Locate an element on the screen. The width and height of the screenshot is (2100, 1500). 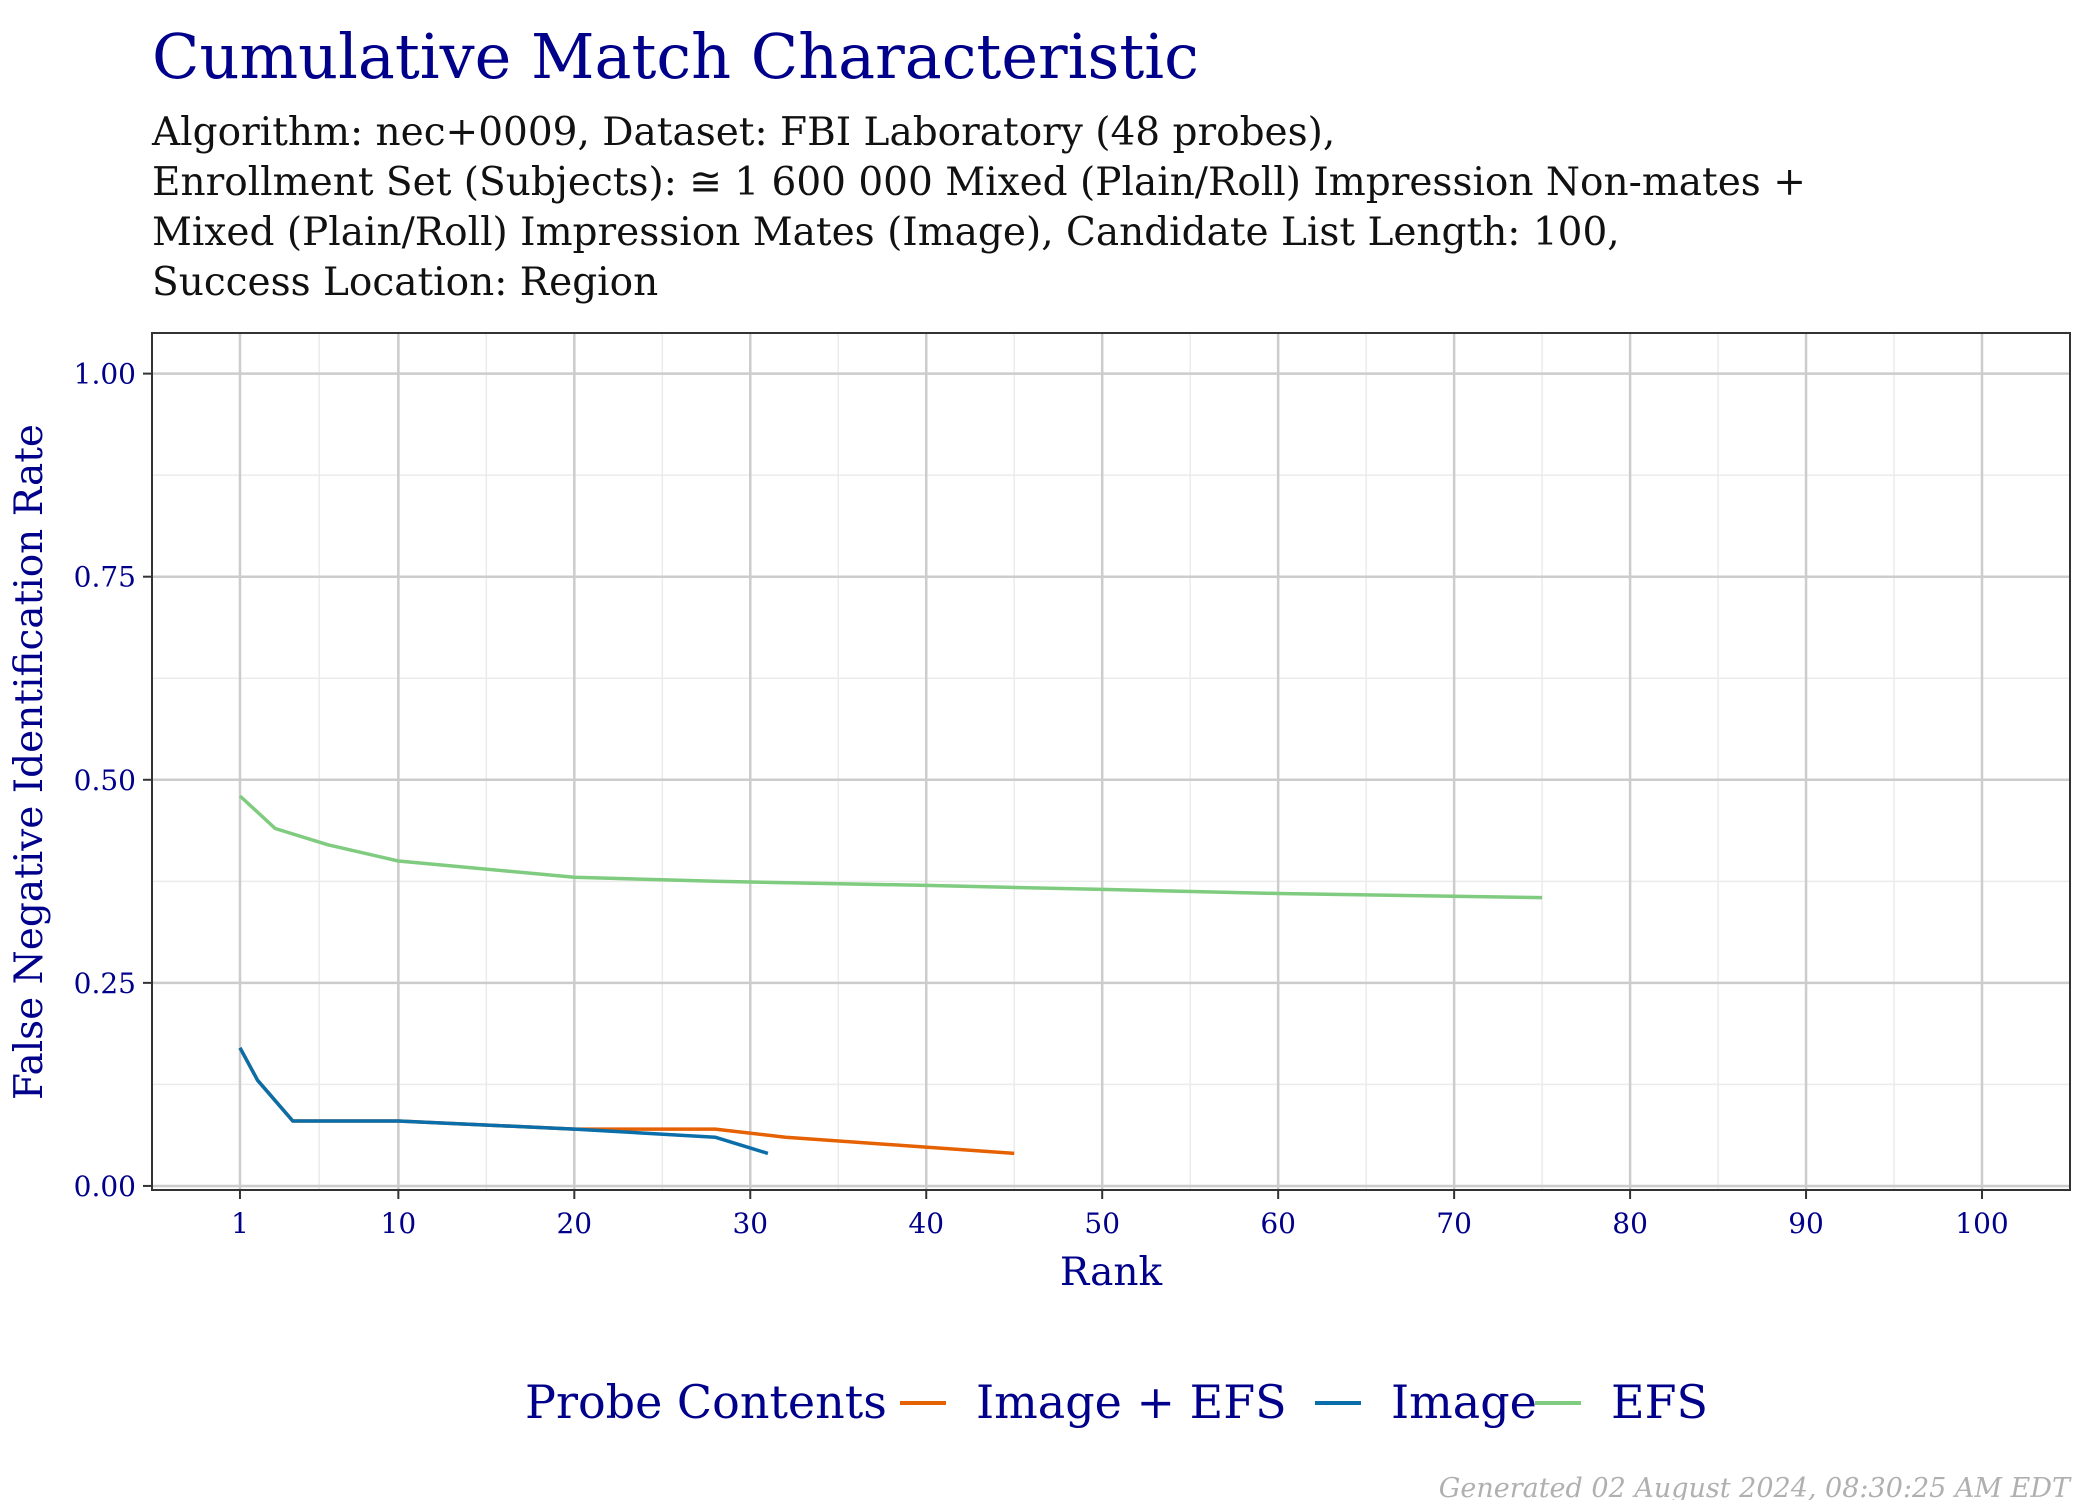
x-tick-label: 10 is located at coordinates (399, 1223).